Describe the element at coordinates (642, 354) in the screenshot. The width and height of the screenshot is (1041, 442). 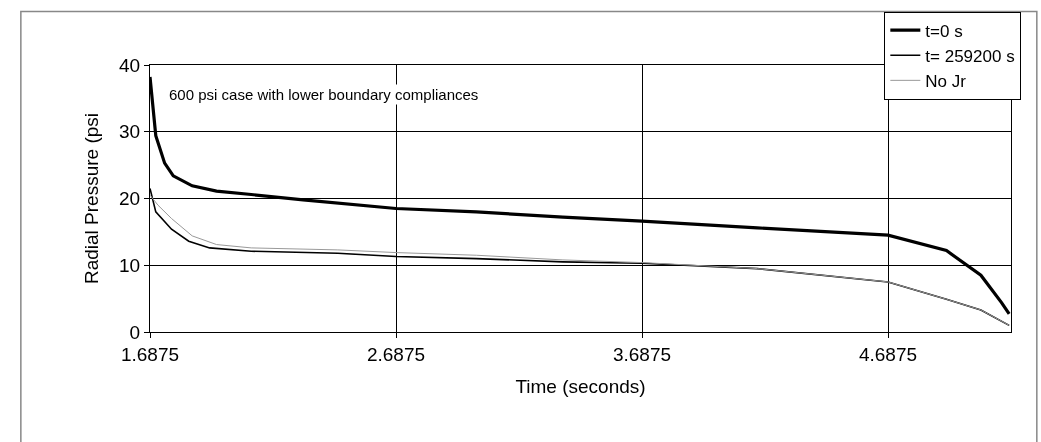
I see `x-tick-label: 3.6875` at that location.